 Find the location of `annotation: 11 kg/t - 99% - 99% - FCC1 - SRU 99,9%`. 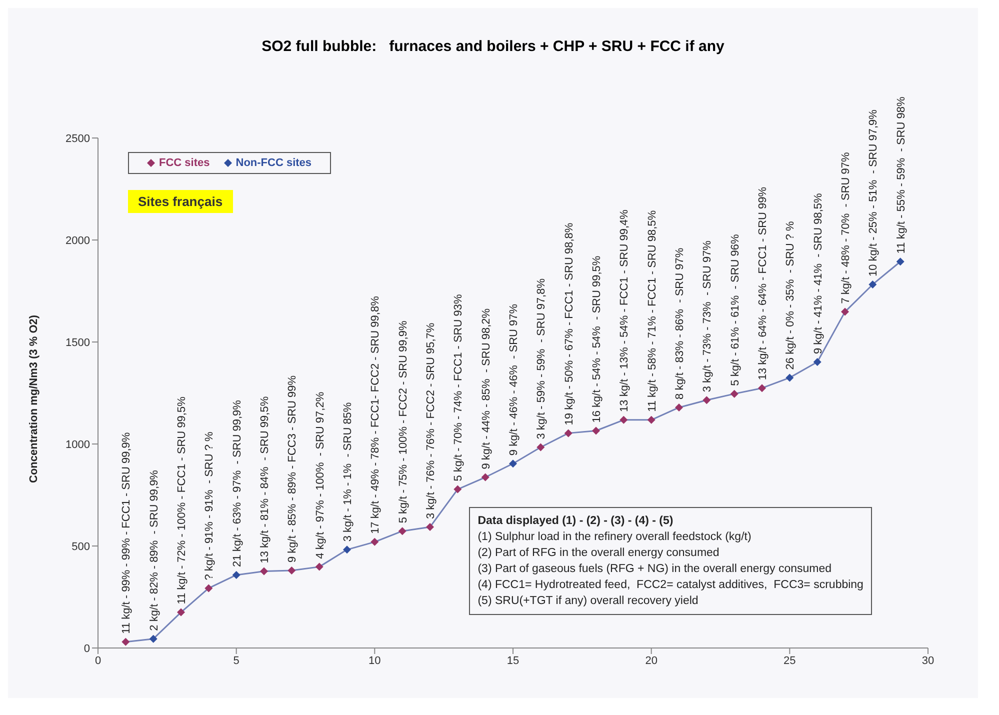

annotation: 11 kg/t - 99% - 99% - FCC1 - SRU 99,9% is located at coordinates (126, 533).